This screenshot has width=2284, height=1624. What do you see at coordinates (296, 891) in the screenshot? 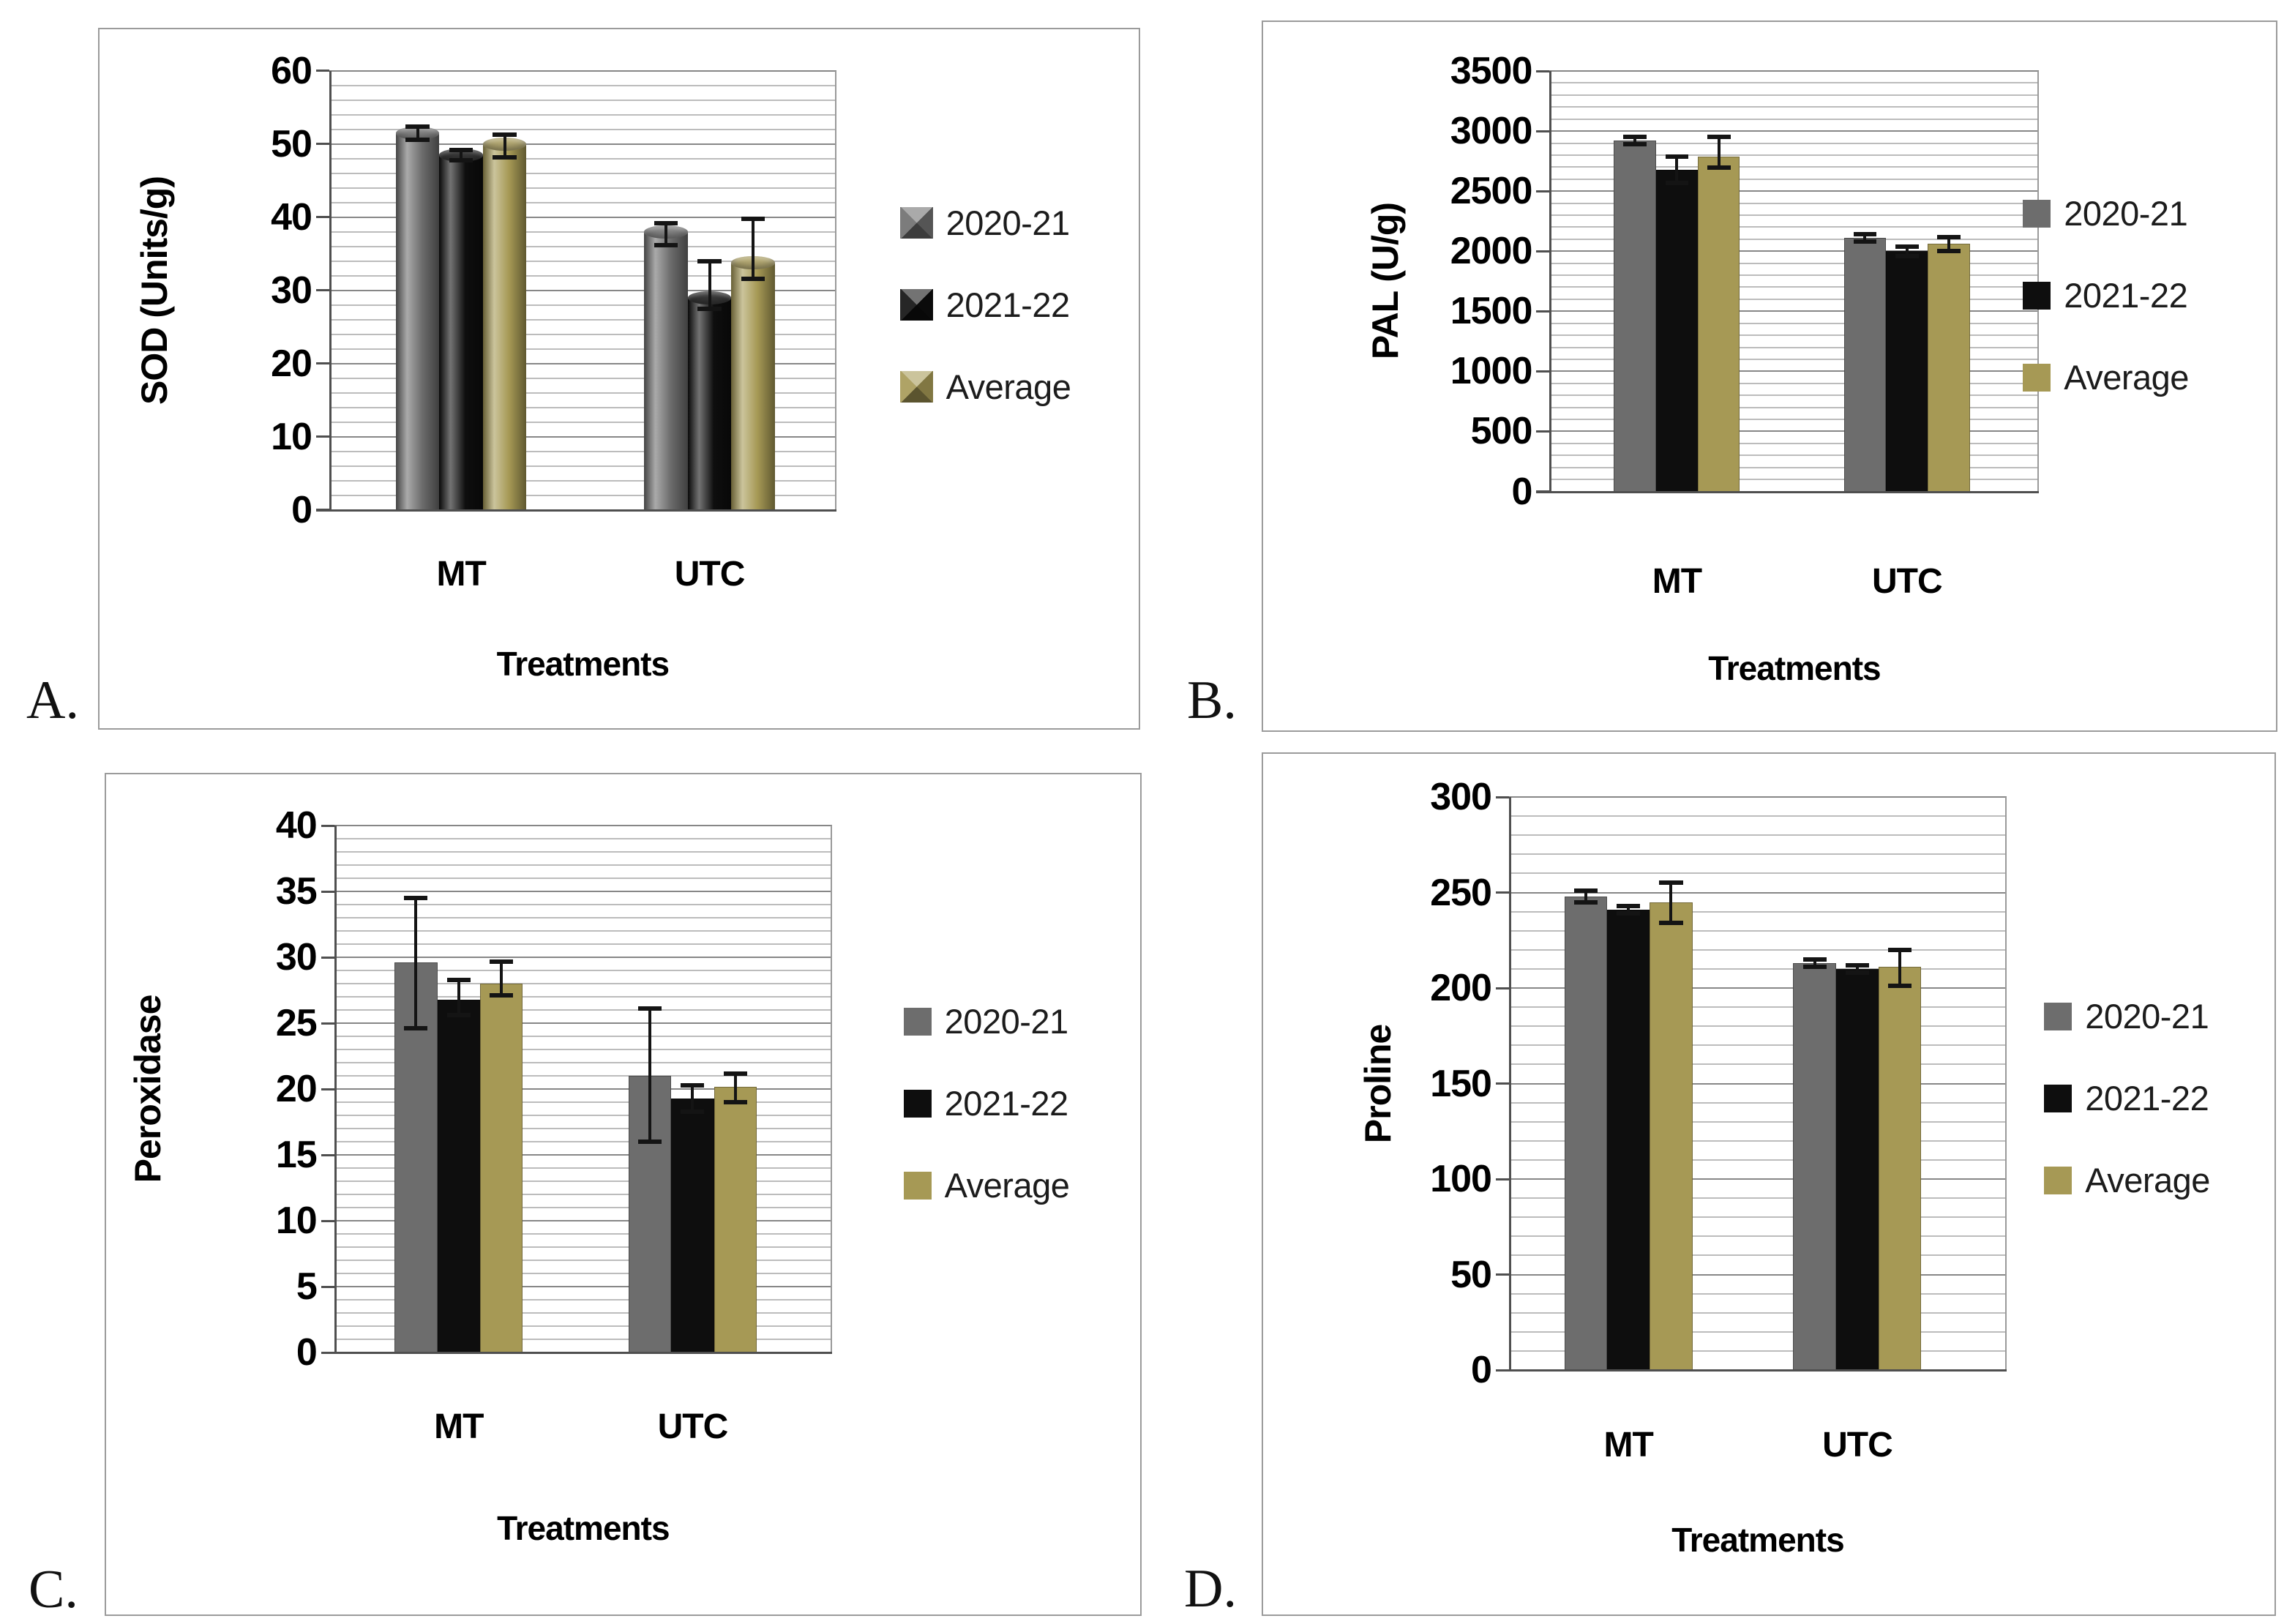
I see `y-tick-label: 35` at bounding box center [296, 891].